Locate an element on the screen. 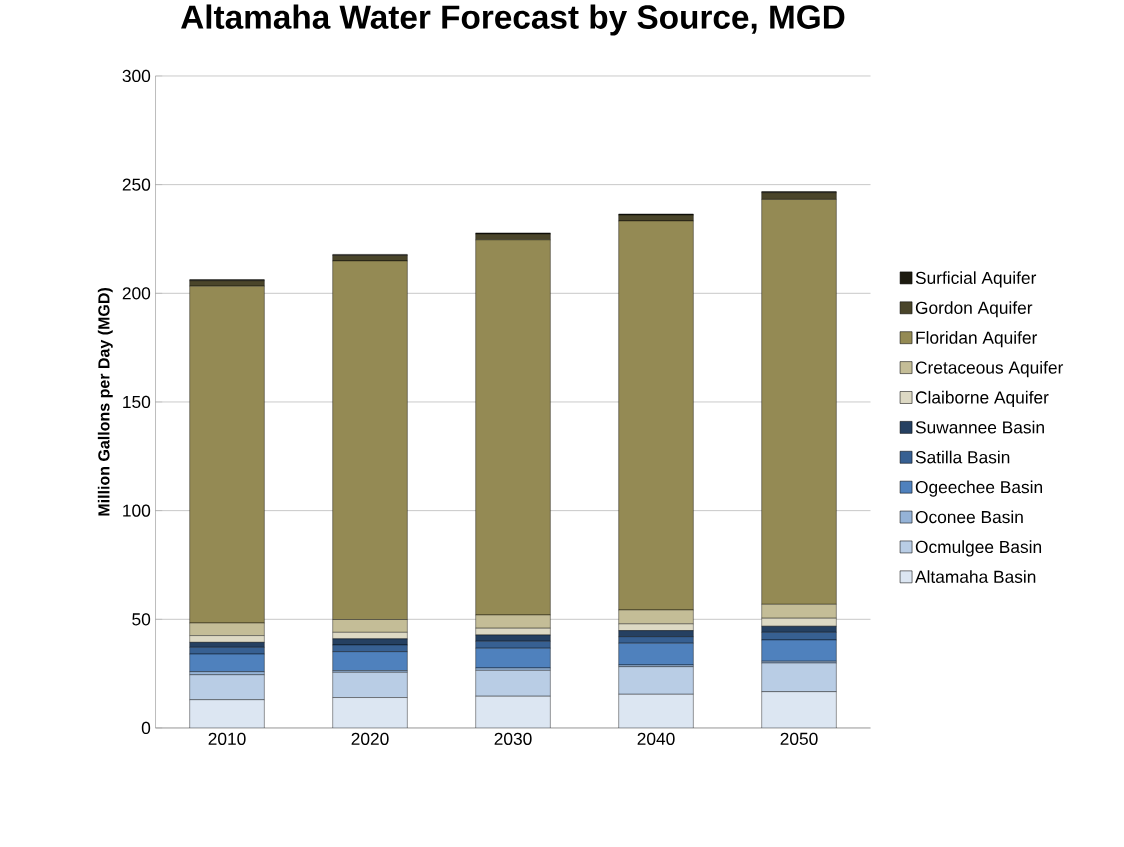 The width and height of the screenshot is (1124, 847). y-tick-label: 200 is located at coordinates (136, 293).